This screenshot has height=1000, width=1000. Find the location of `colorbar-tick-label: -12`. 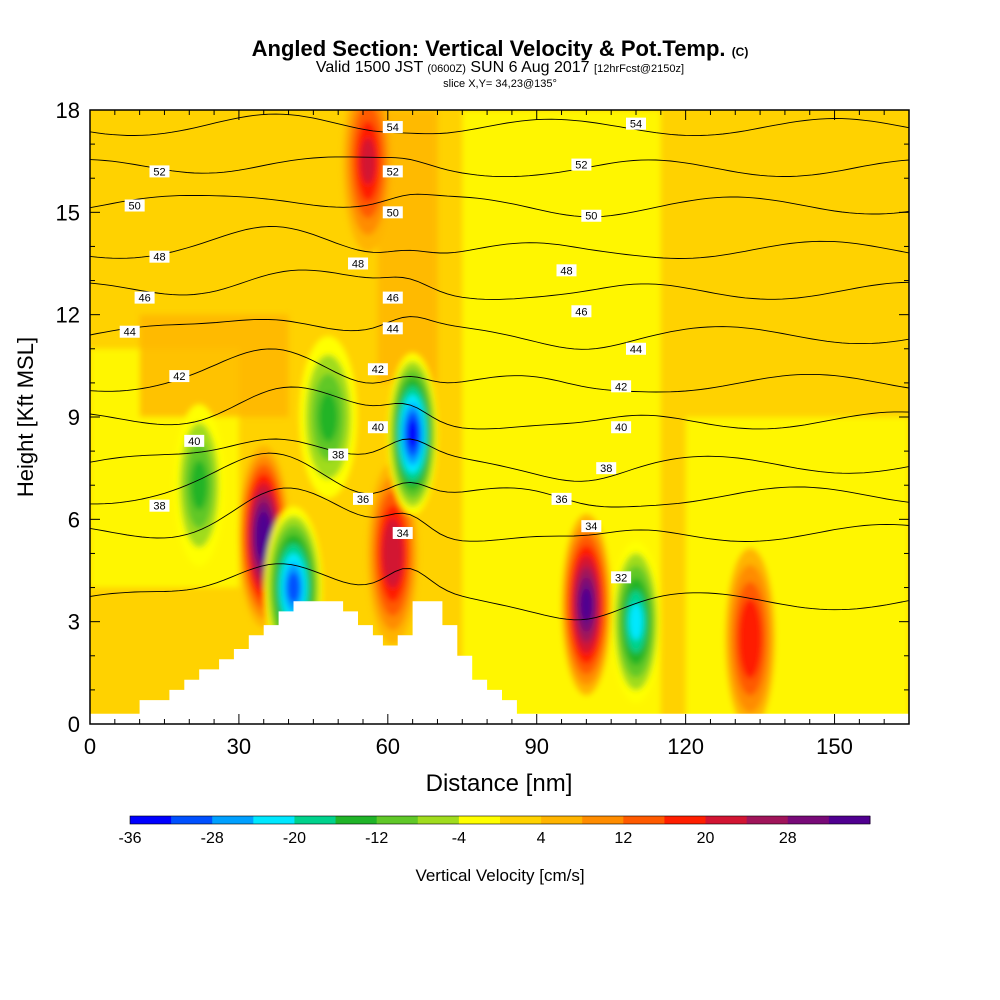

colorbar-tick-label: -12 is located at coordinates (376, 838).